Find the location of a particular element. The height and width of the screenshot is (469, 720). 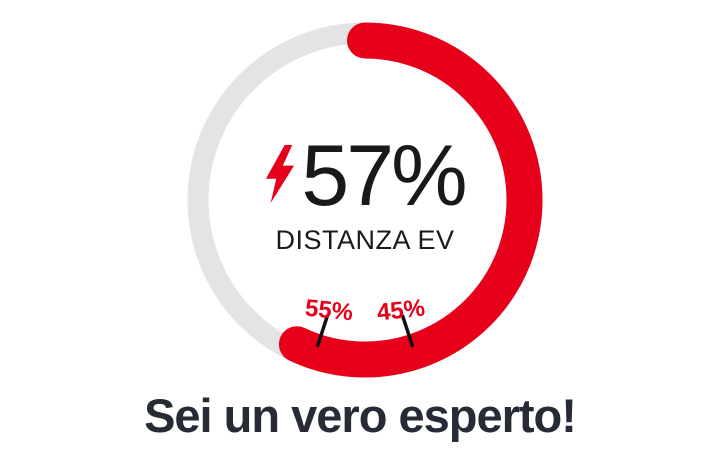

lightning-bolt-icon is located at coordinates (280, 174).